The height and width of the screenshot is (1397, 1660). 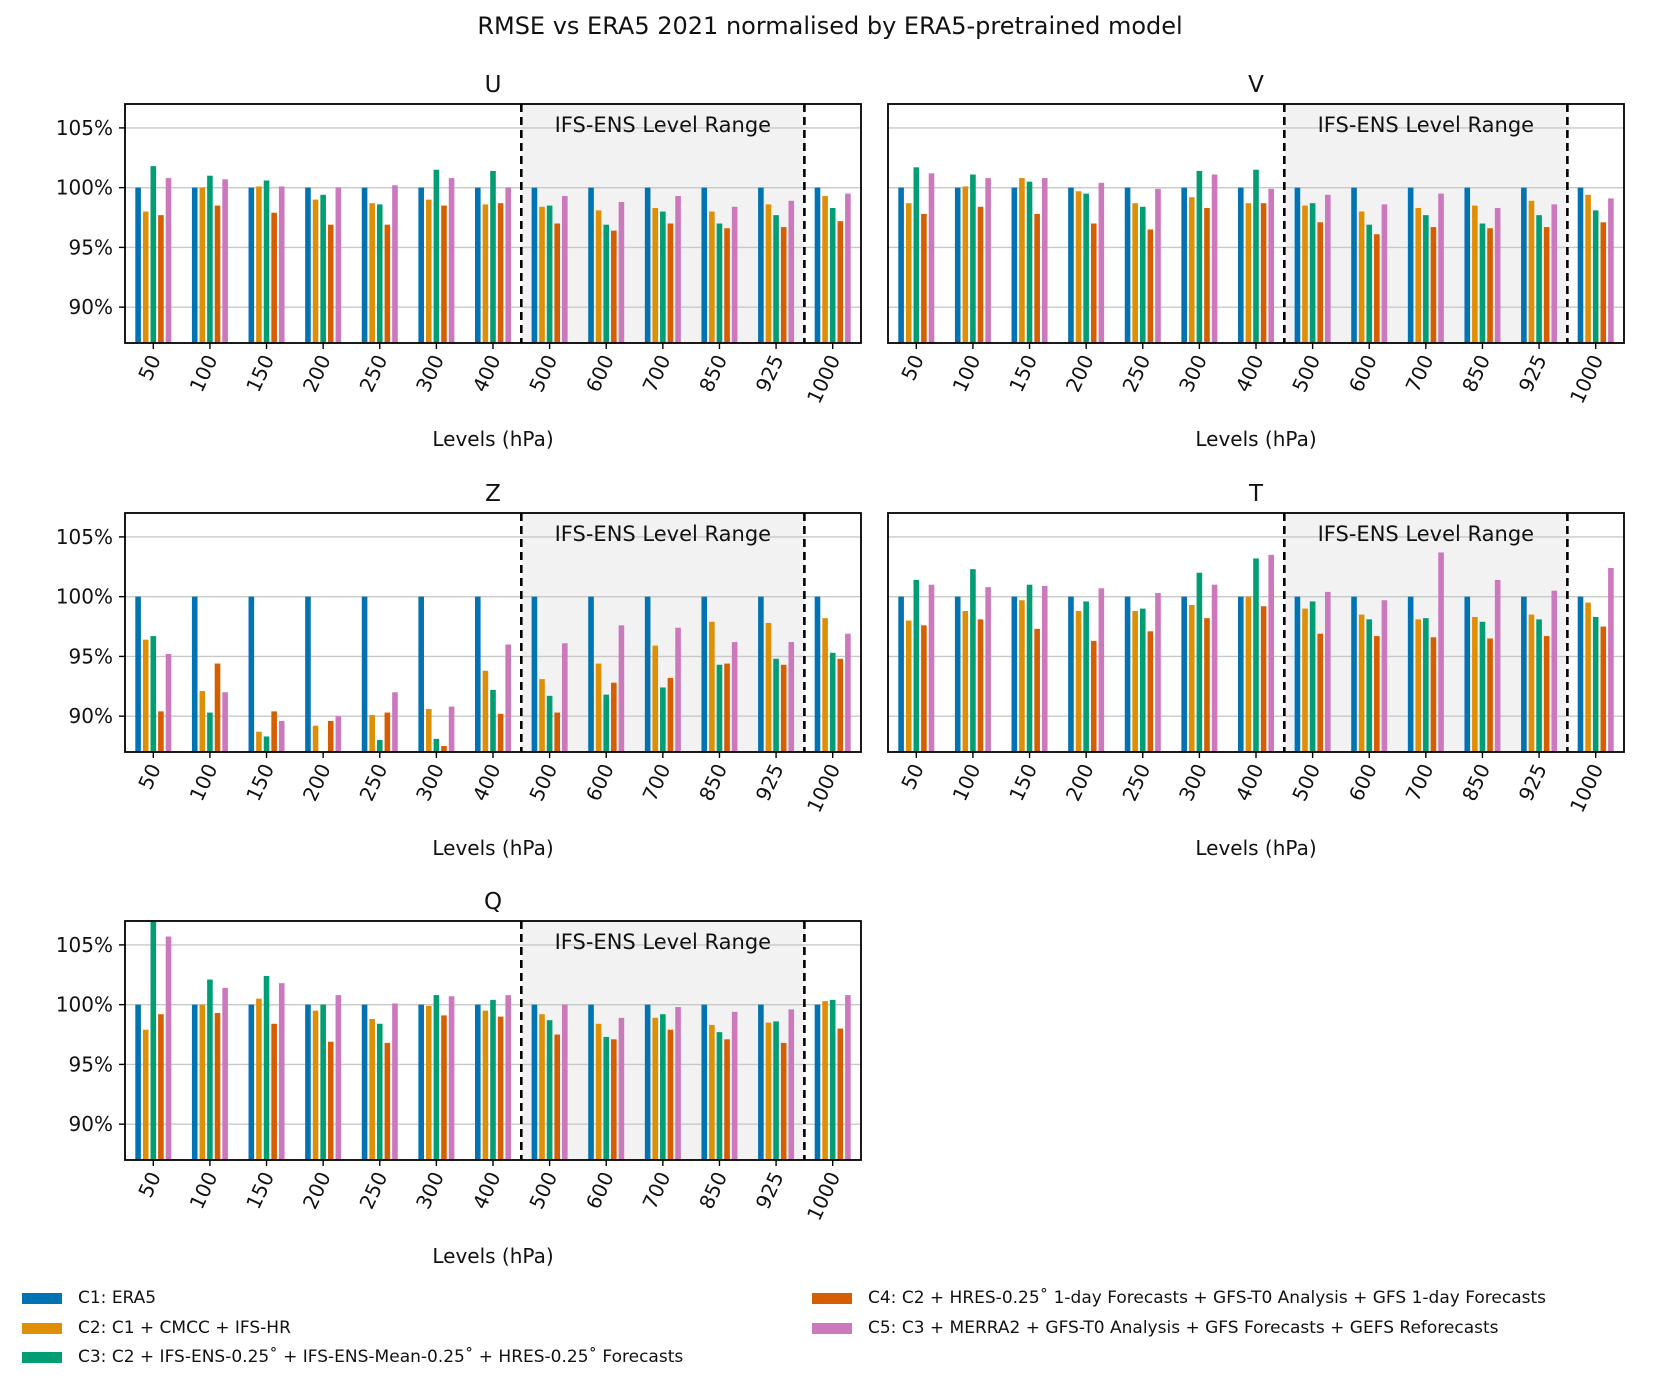 What do you see at coordinates (493, 85) in the screenshot?
I see `panel-title: U` at bounding box center [493, 85].